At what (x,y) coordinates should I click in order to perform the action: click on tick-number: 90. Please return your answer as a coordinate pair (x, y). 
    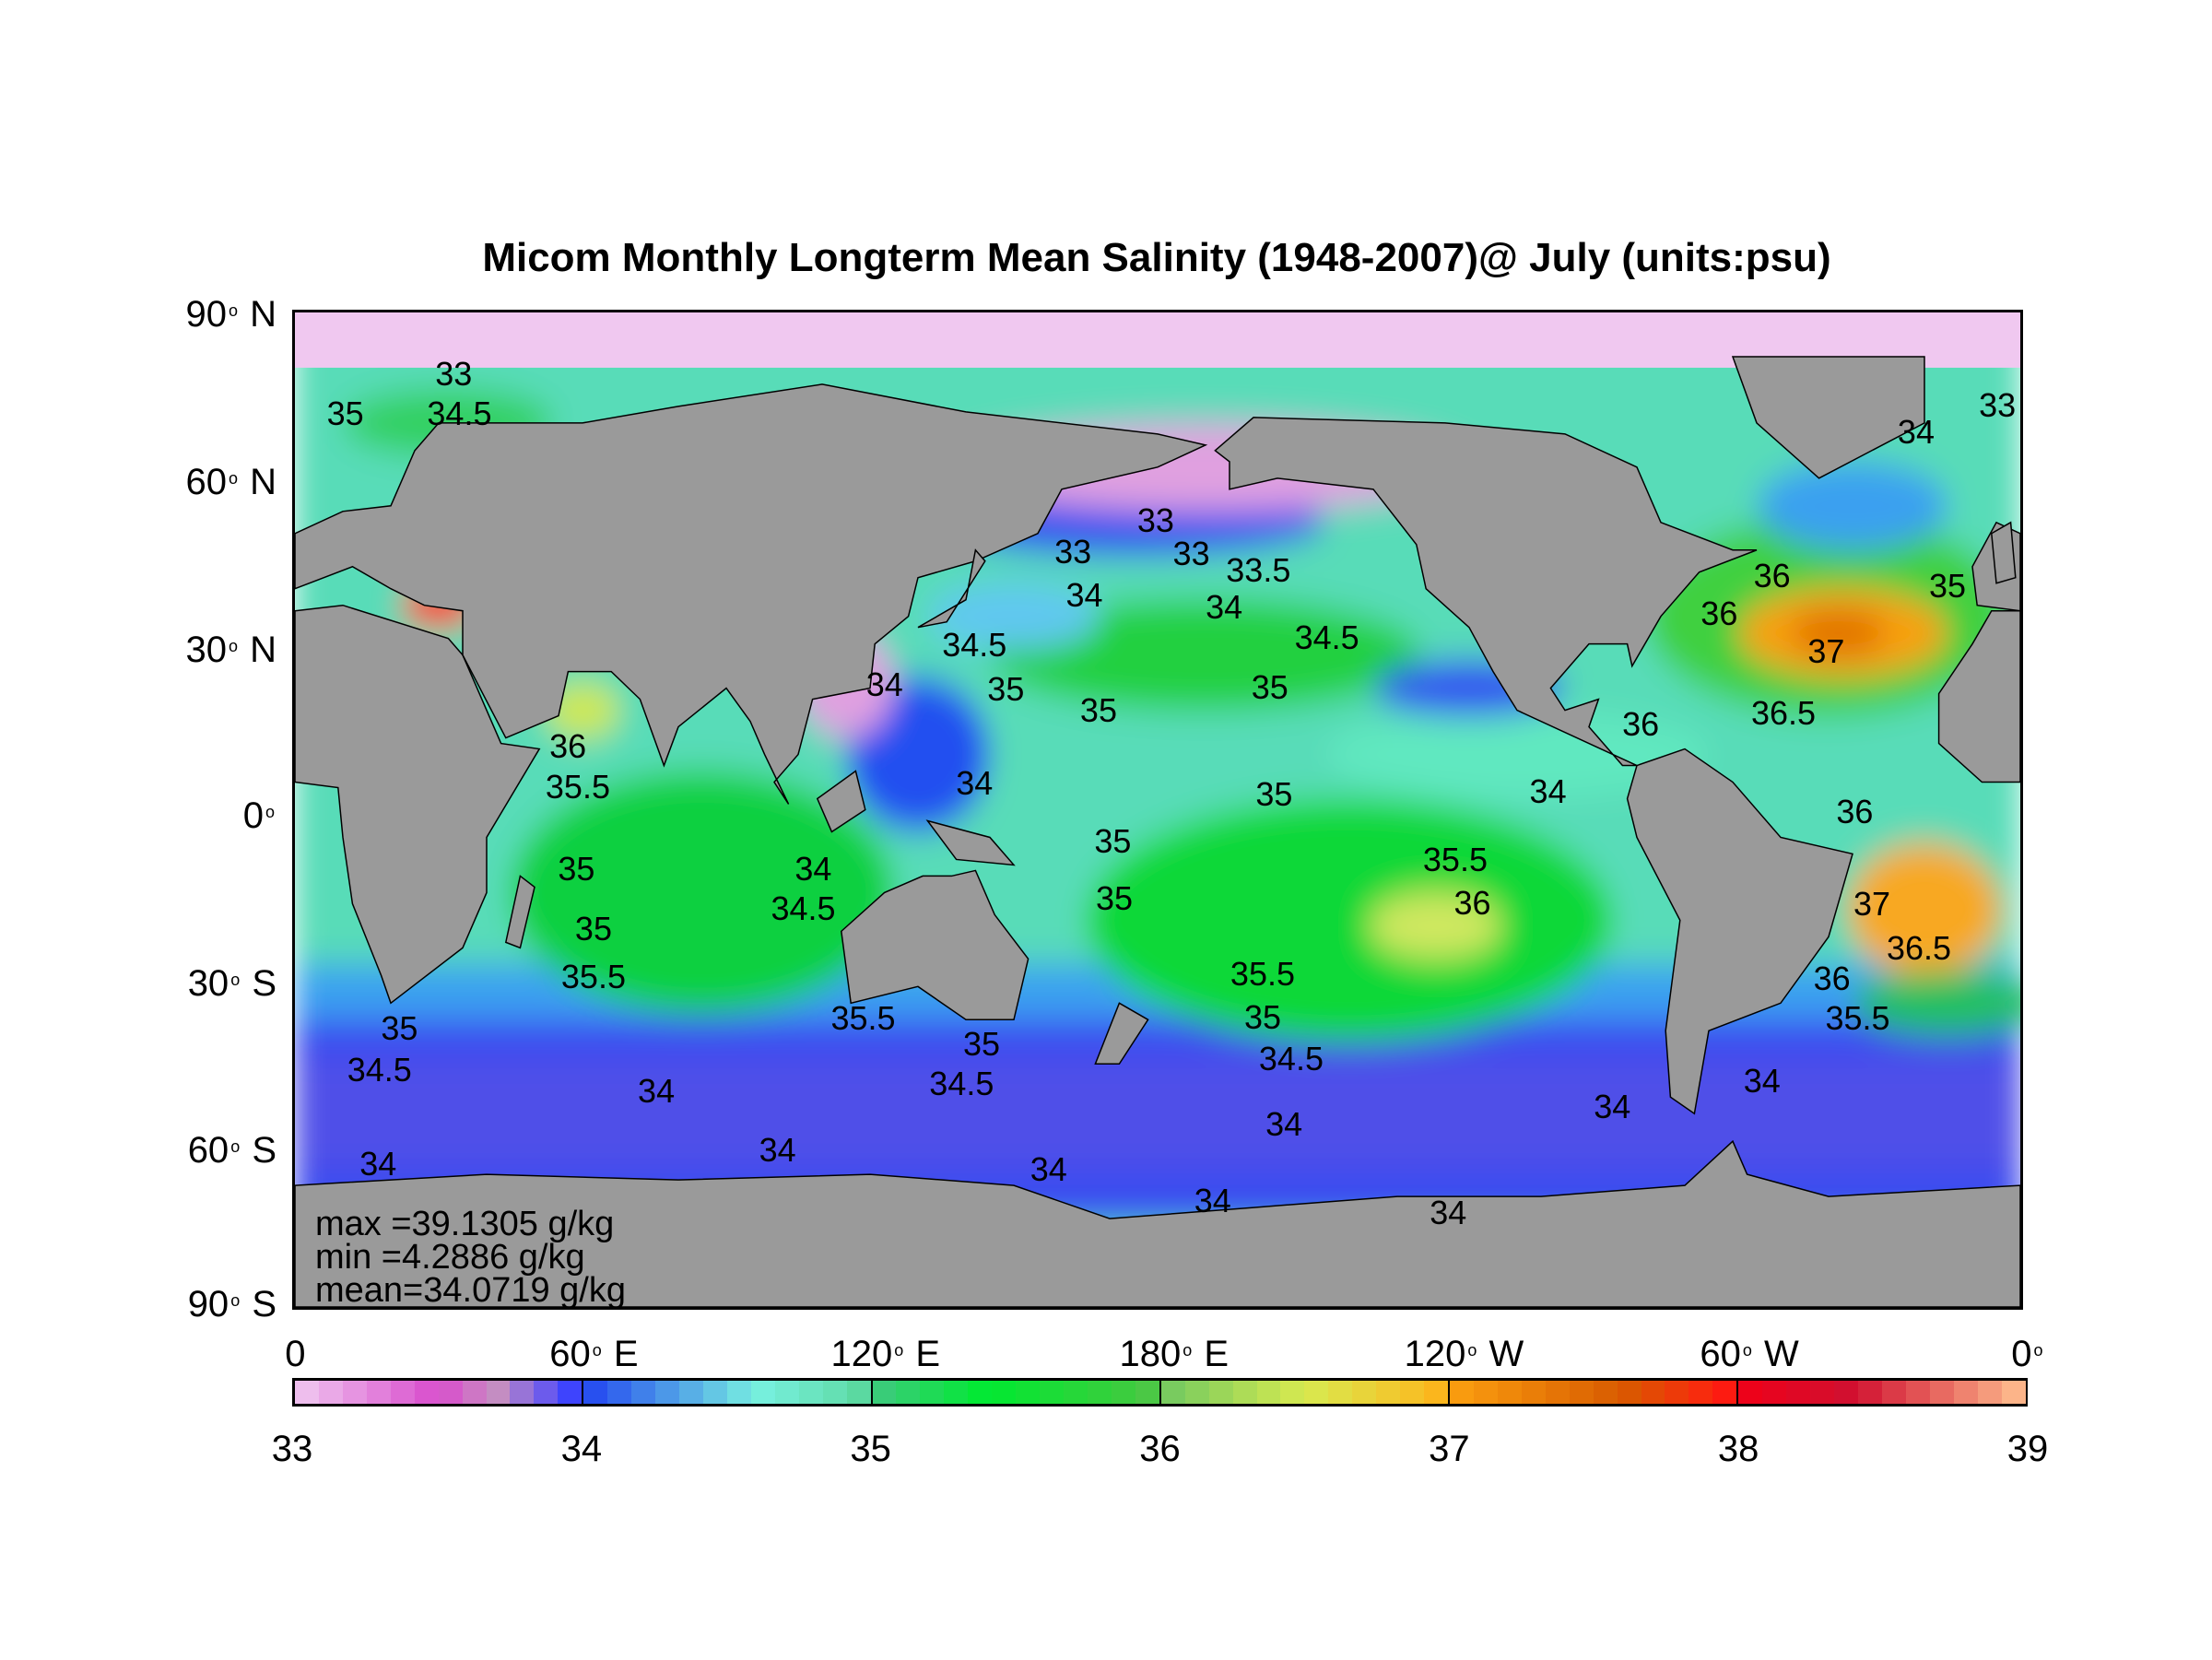
    Looking at the image, I should click on (208, 1304).